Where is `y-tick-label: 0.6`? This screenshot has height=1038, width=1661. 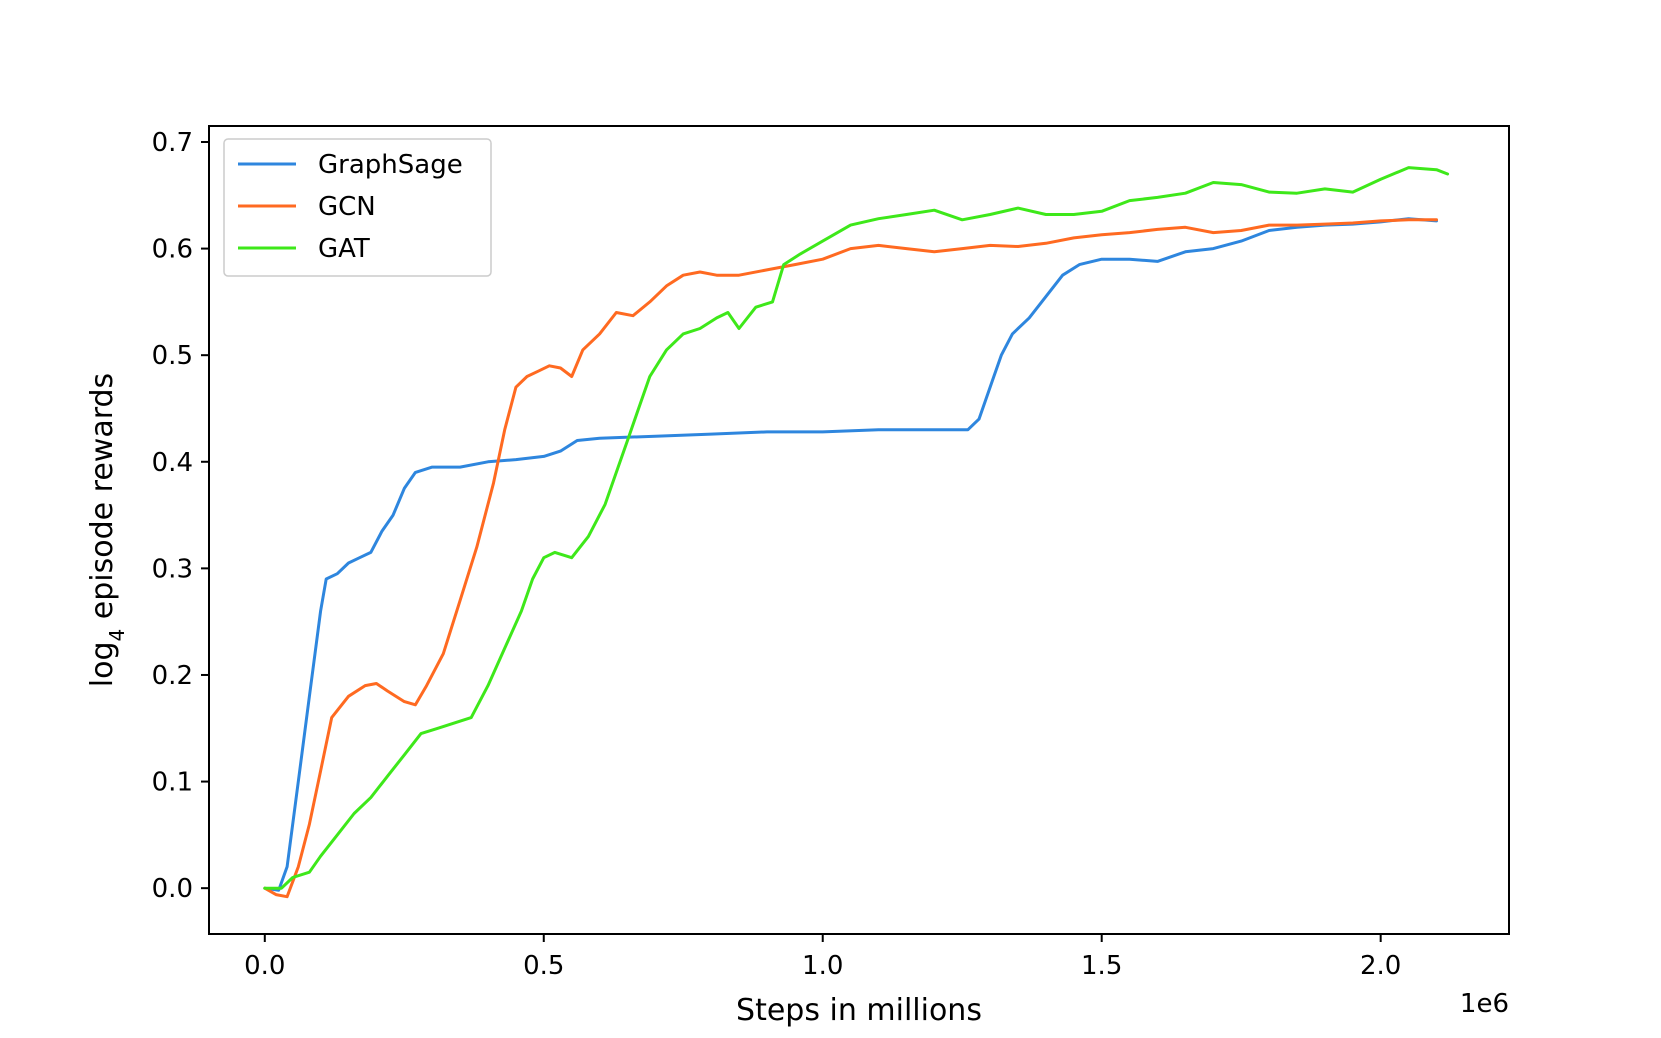
y-tick-label: 0.6 is located at coordinates (172, 250).